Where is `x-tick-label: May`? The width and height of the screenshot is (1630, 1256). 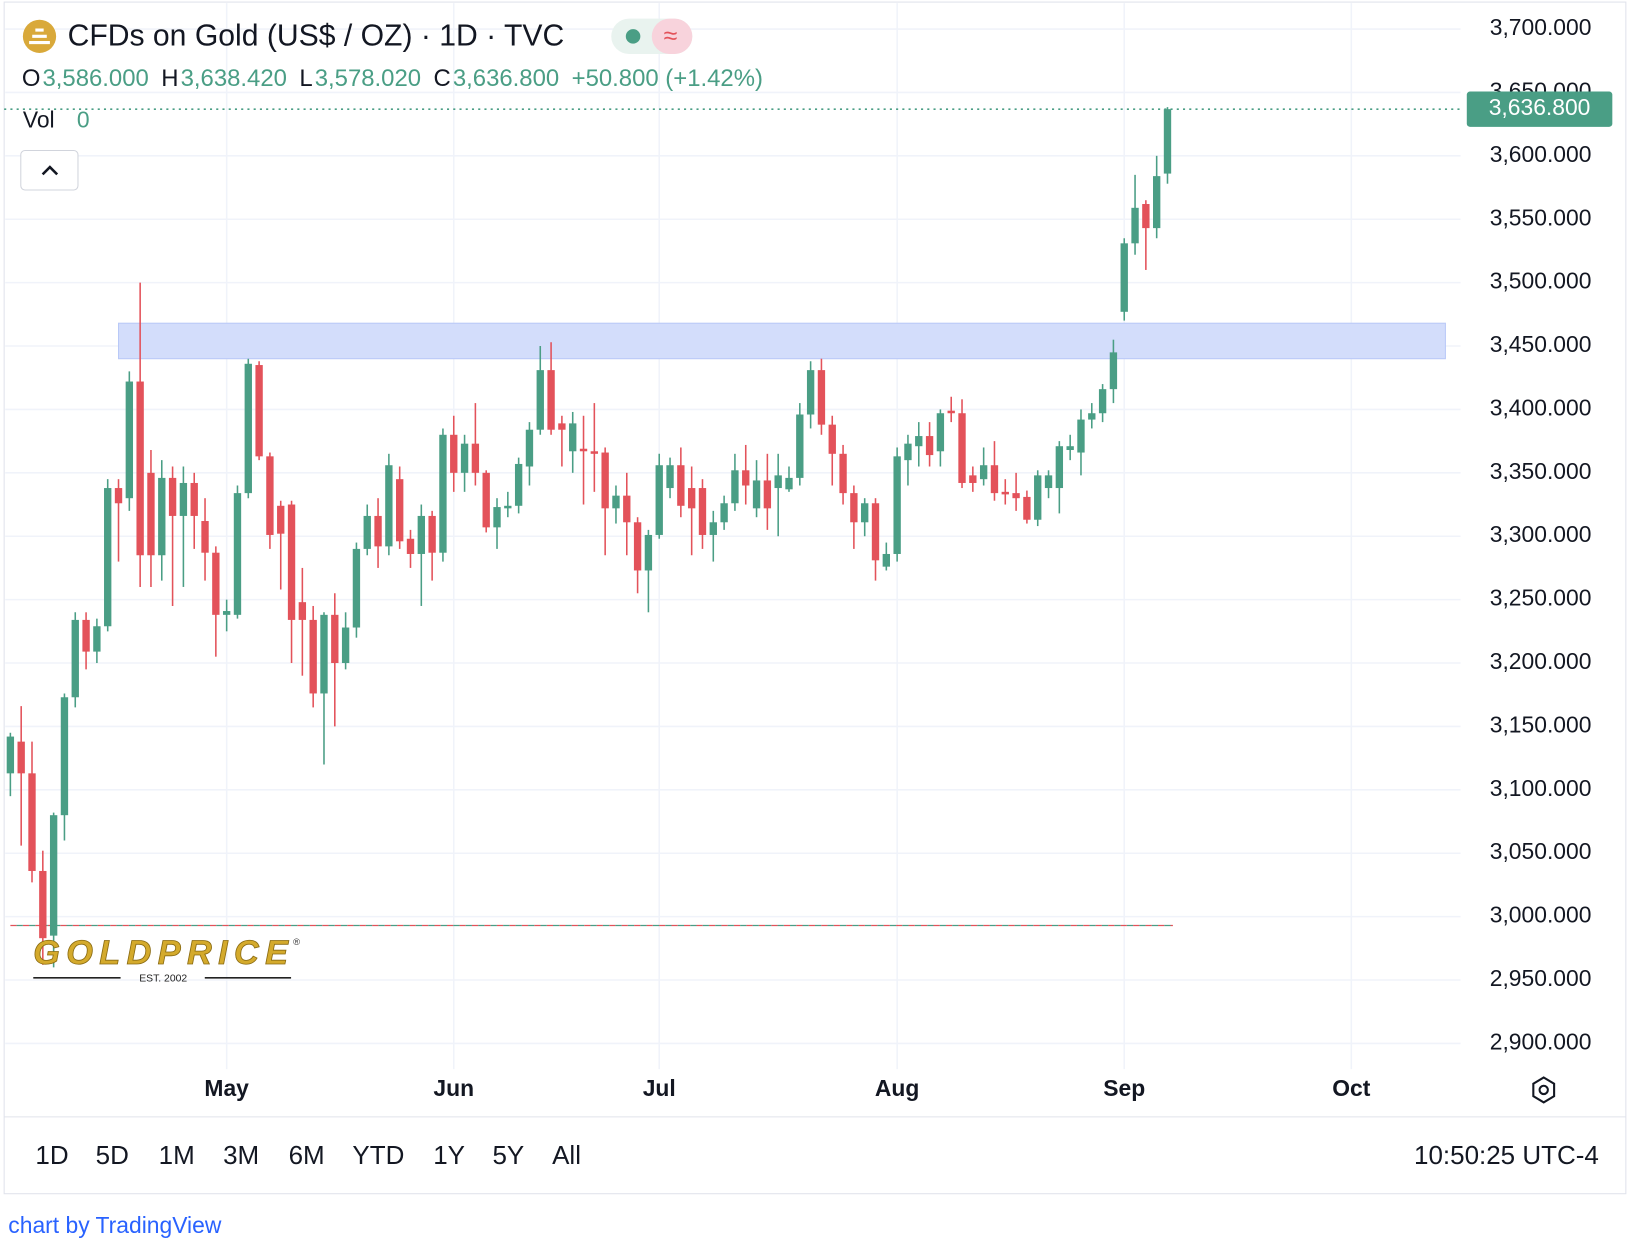 x-tick-label: May is located at coordinates (226, 1088).